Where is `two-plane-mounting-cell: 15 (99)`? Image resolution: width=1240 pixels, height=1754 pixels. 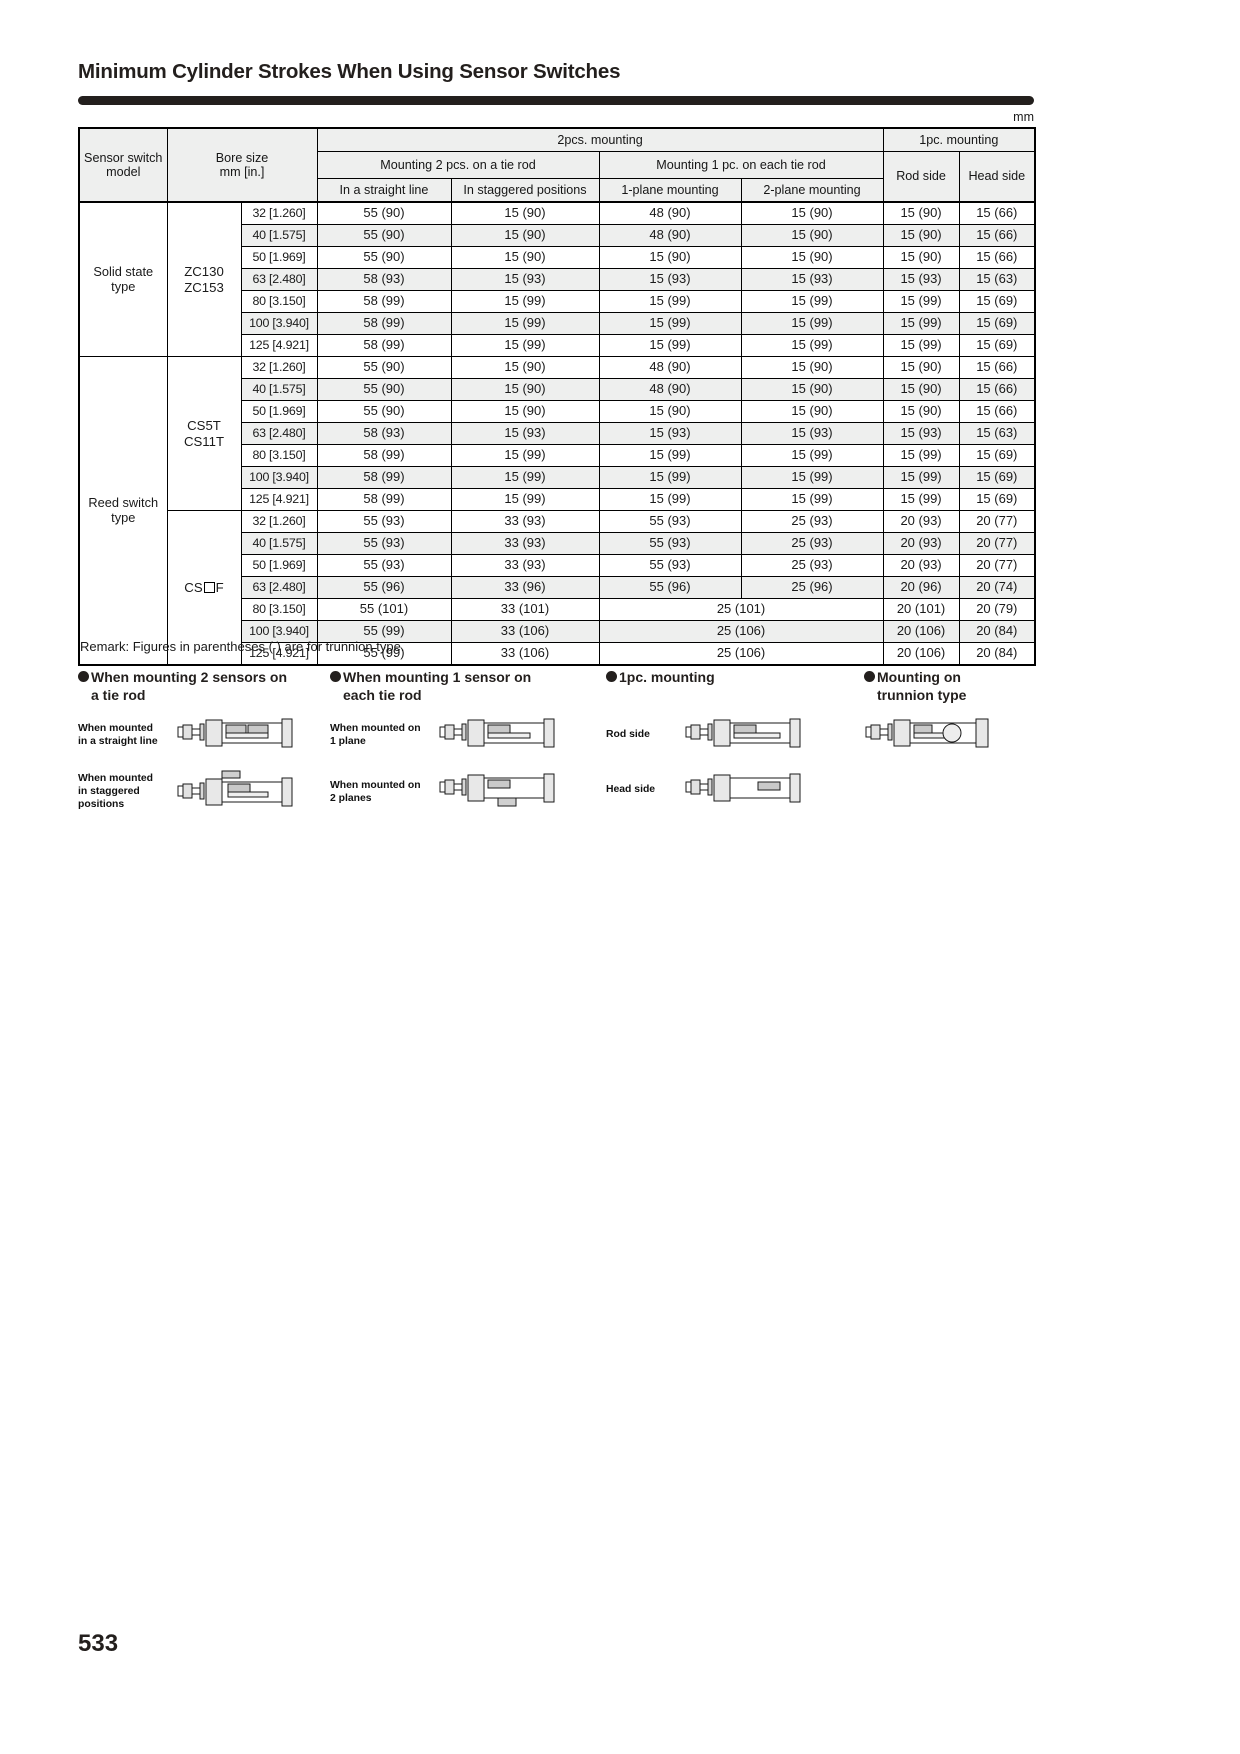 two-plane-mounting-cell: 15 (99) is located at coordinates (812, 477).